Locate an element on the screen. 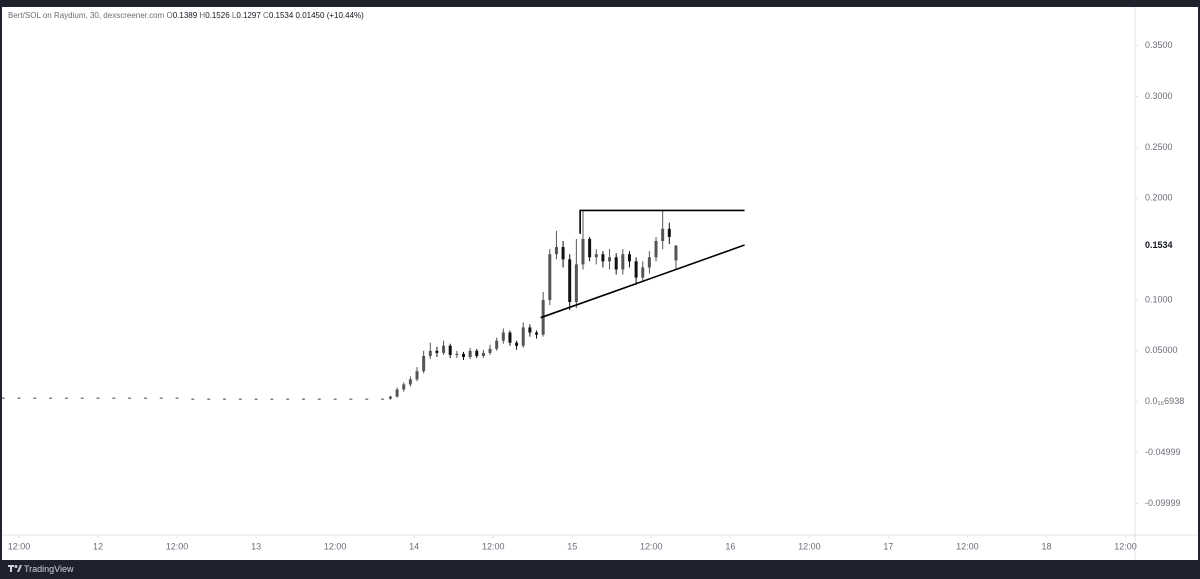 This screenshot has width=1200, height=579. ohlc-label: L is located at coordinates (234, 15).